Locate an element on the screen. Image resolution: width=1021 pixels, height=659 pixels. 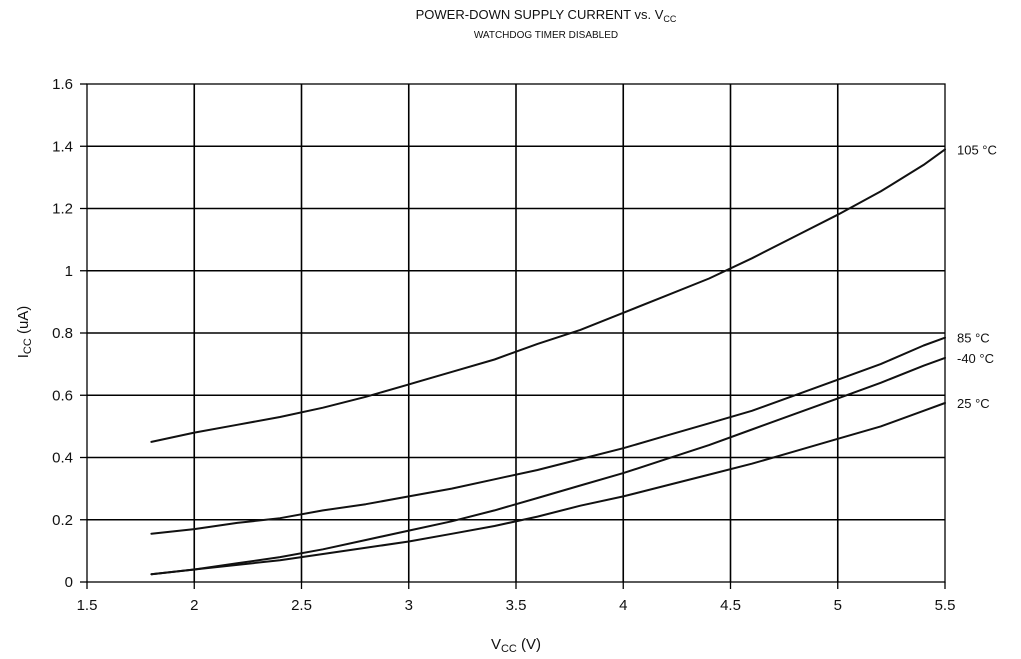
x-tick-label: 5 is located at coordinates (838, 605).